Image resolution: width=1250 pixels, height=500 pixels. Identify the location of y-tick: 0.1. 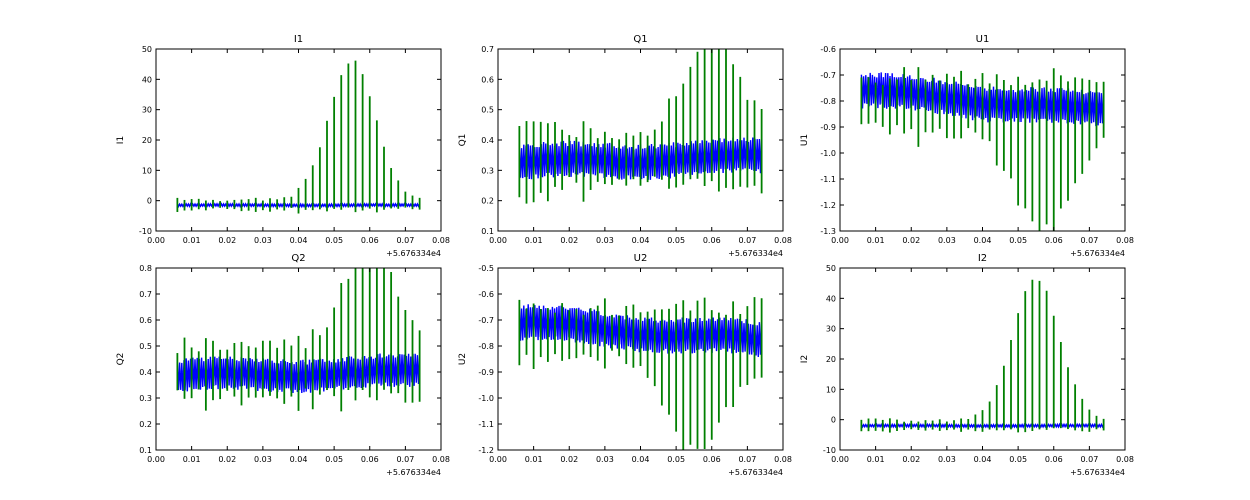
(632, 231).